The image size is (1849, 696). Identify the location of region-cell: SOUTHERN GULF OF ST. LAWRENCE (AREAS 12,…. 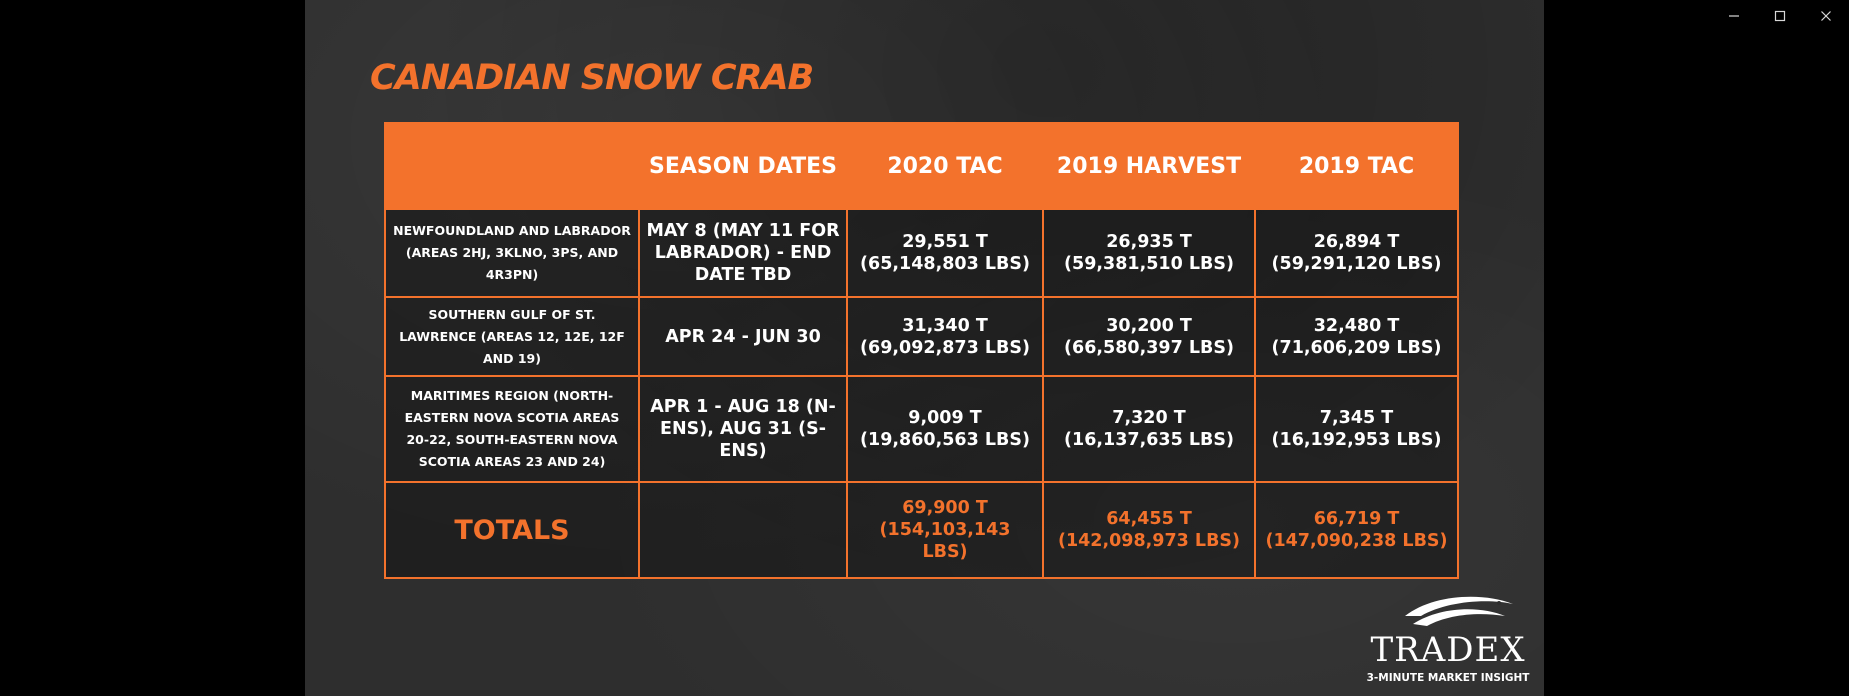
(512, 336).